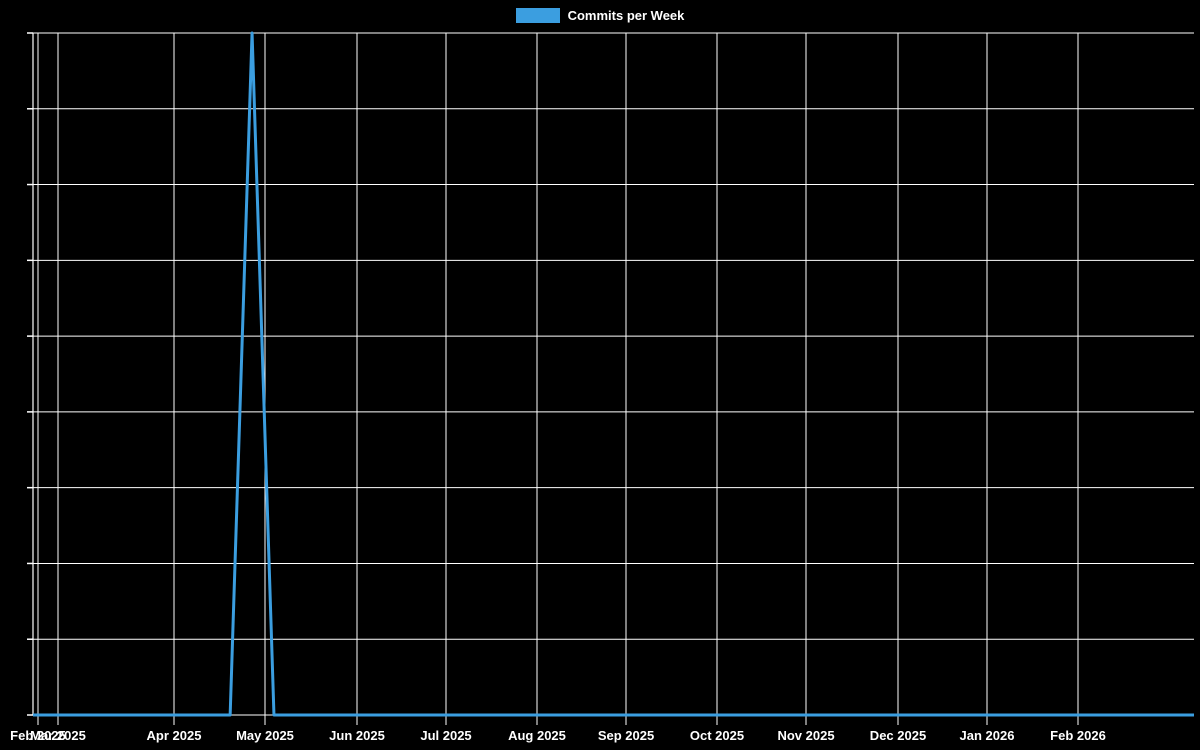  Describe the element at coordinates (30, 374) in the screenshot. I see `axis-ticks` at that location.